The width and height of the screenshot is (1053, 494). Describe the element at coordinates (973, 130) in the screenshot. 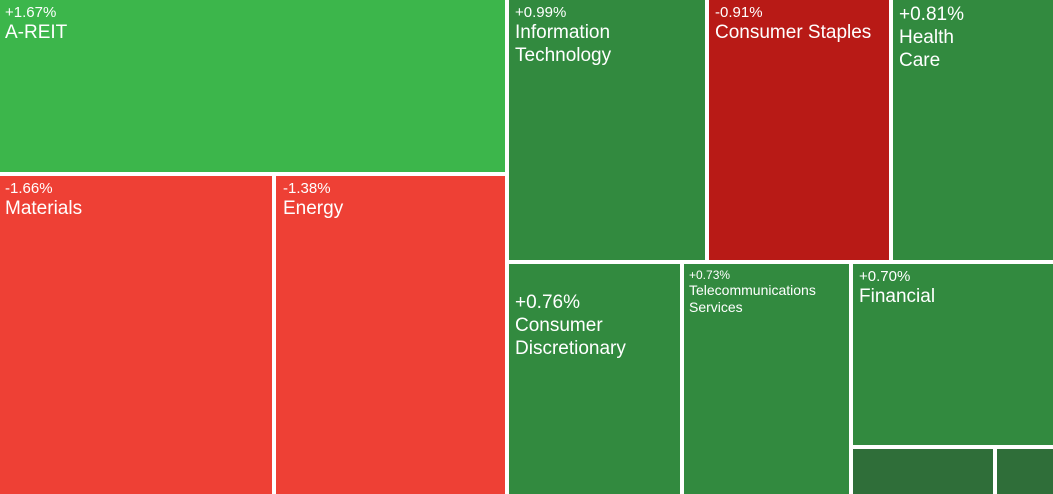

I see `tile-health-care: +0.81% Health Care` at that location.